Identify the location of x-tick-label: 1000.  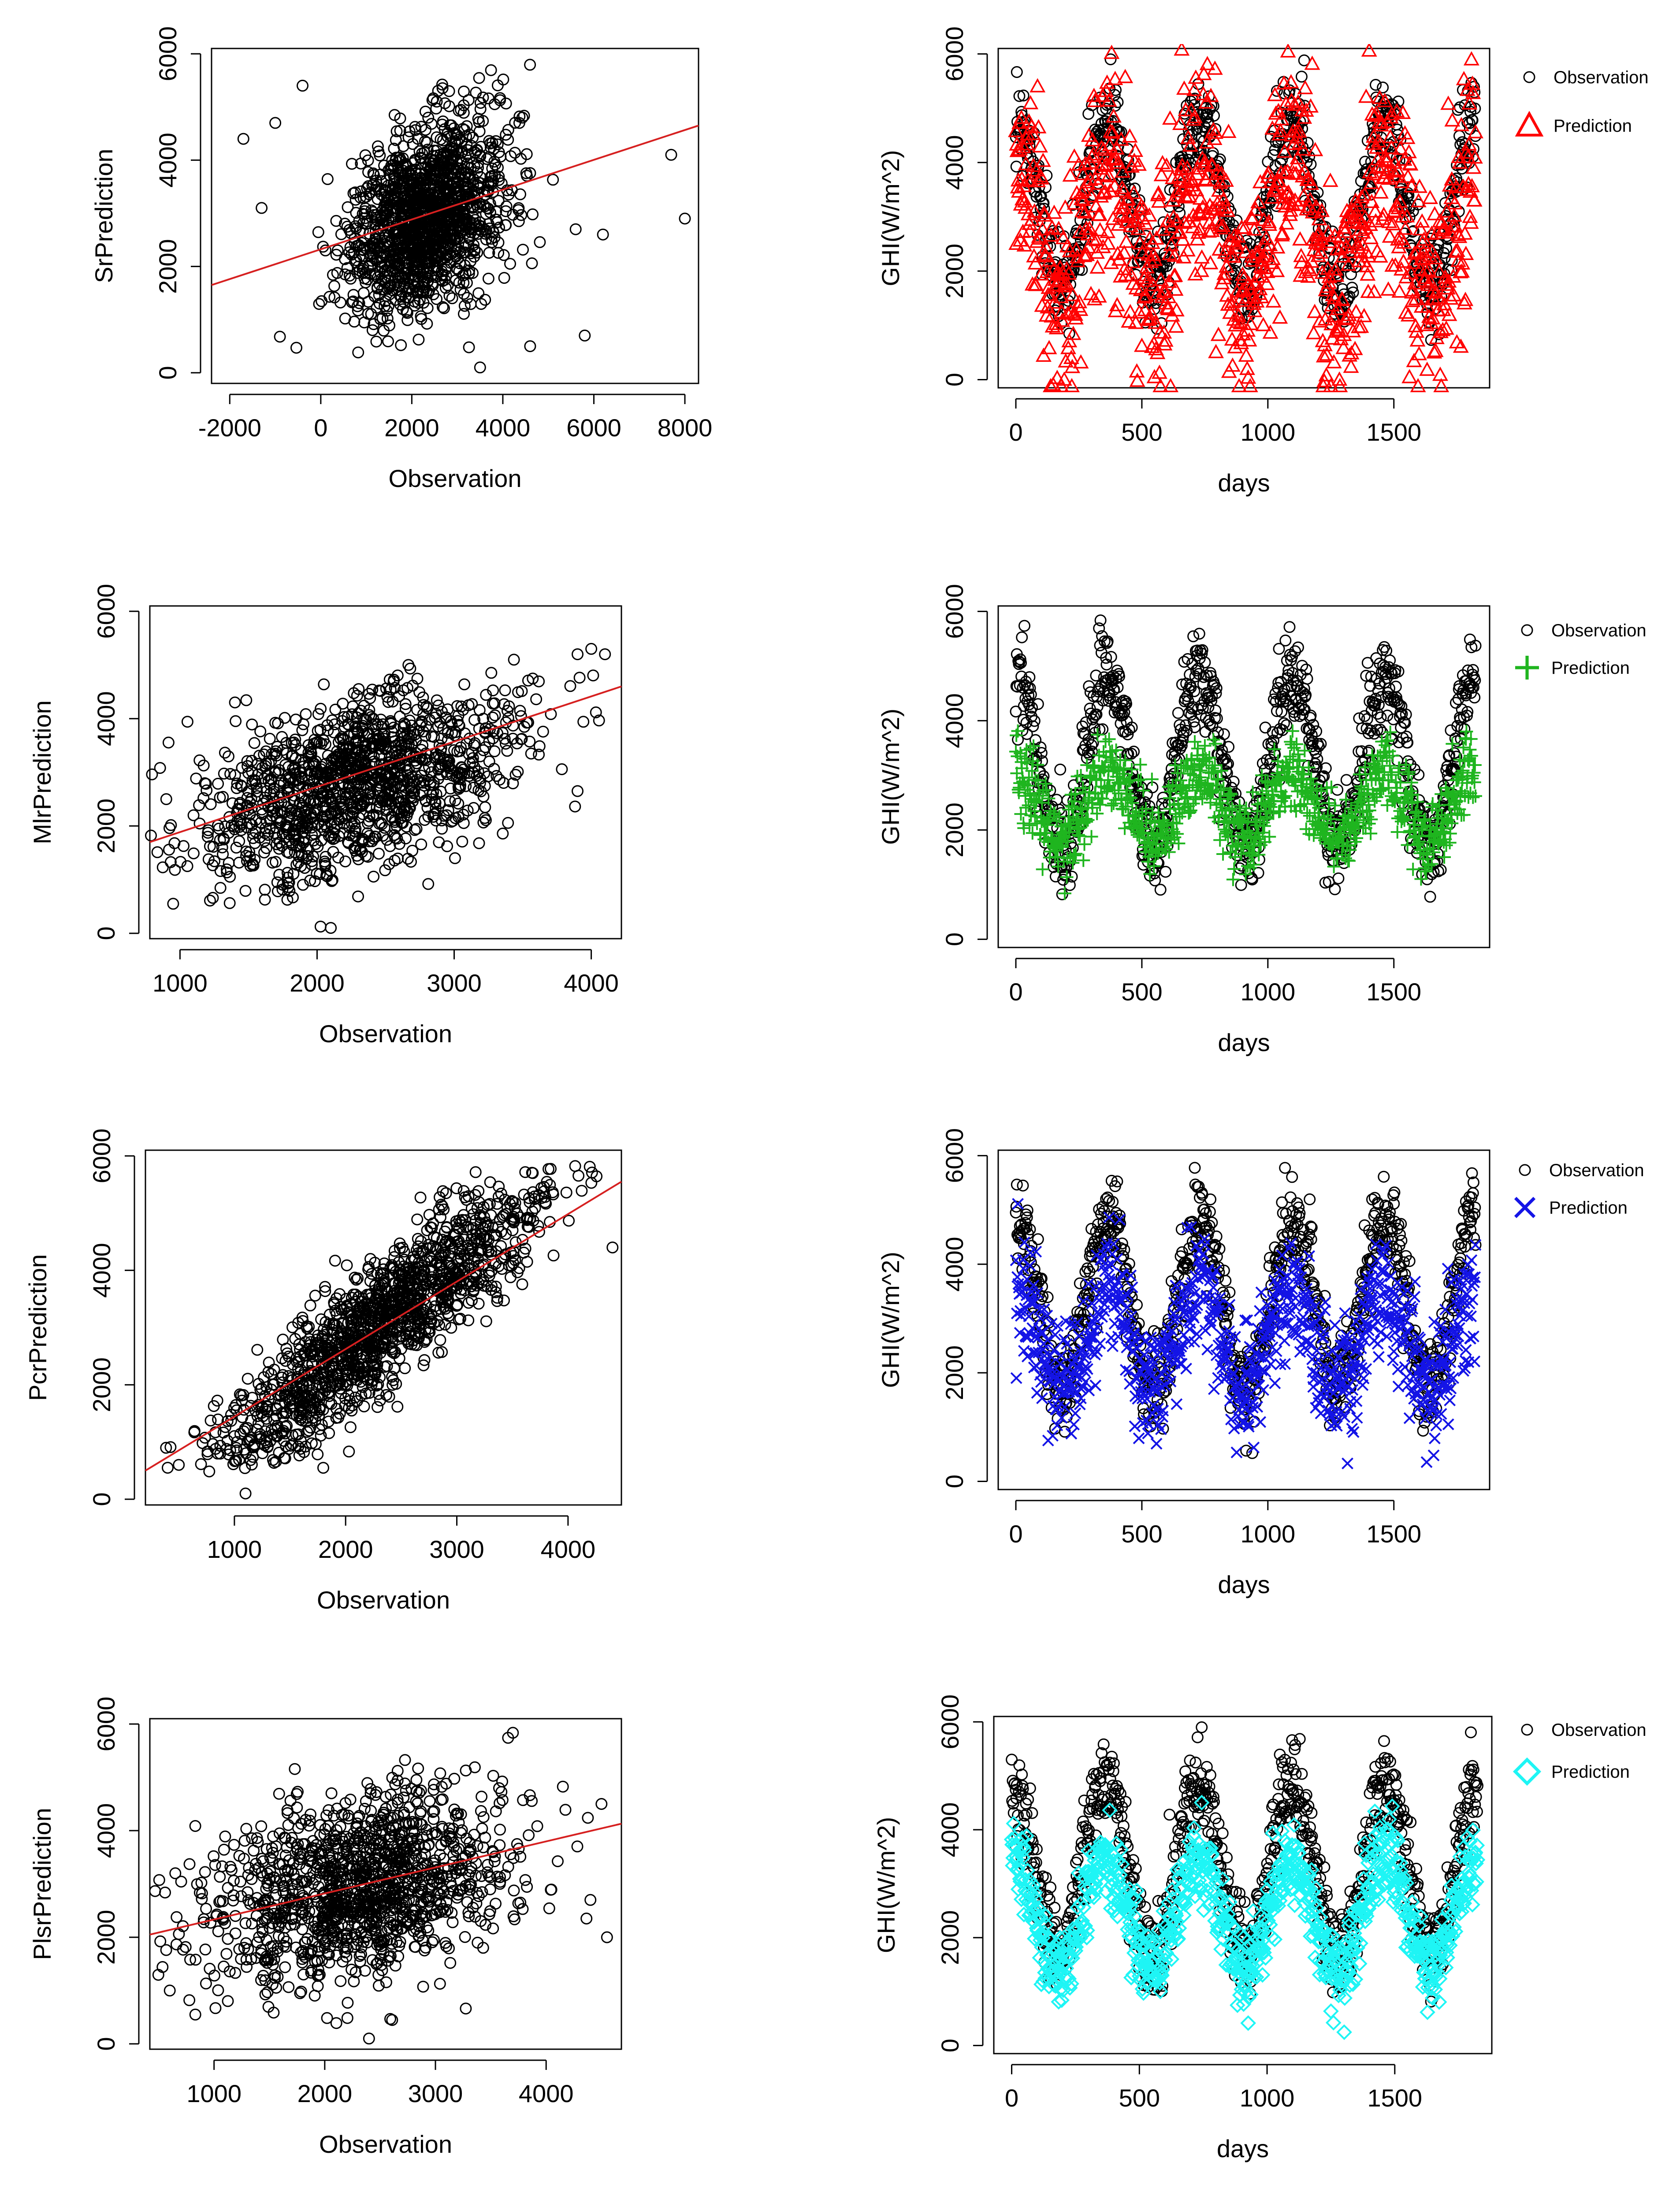
(180, 983).